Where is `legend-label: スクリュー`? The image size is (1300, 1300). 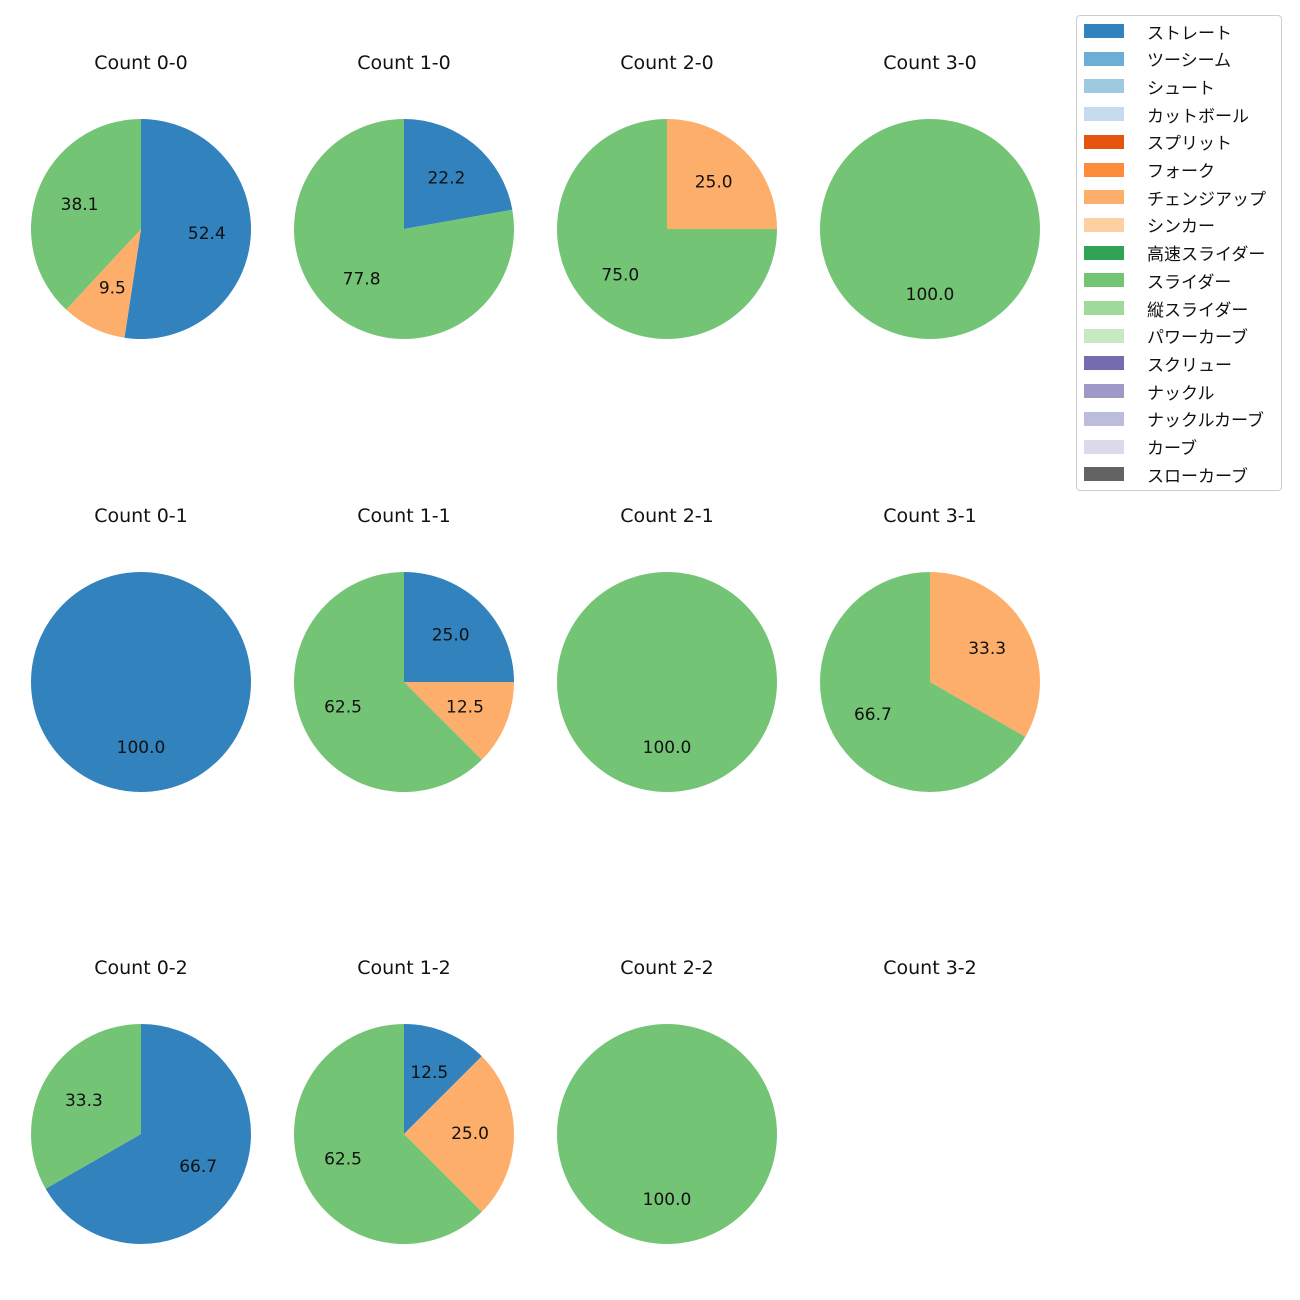
legend-label: スクリュー is located at coordinates (1189, 365).